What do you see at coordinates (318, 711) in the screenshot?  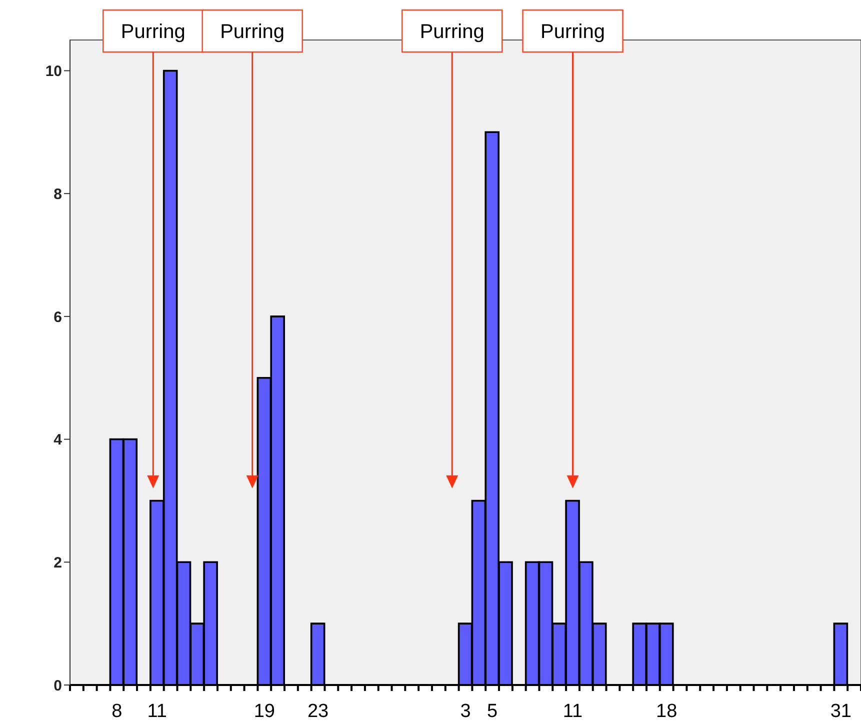 I see `x-tick-label: 23` at bounding box center [318, 711].